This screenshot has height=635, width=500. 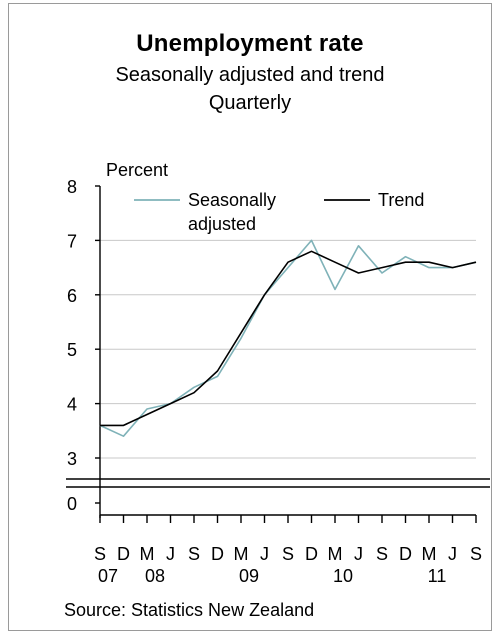 What do you see at coordinates (288, 565) in the screenshot?
I see `x-tick-labels: S D M J S D M J S D M J S D M J S07 08 09 10 11` at bounding box center [288, 565].